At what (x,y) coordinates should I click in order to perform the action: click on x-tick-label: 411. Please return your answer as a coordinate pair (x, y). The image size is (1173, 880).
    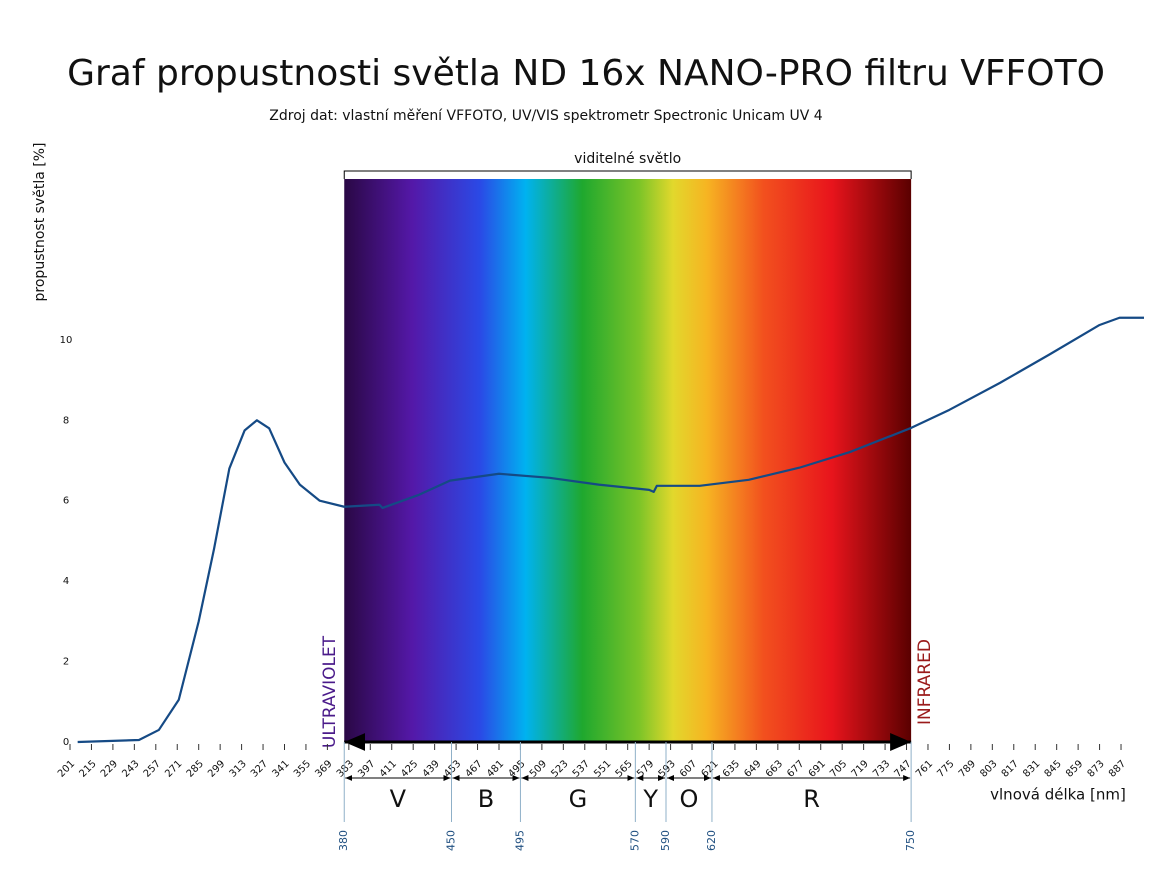
    Looking at the image, I should click on (388, 768).